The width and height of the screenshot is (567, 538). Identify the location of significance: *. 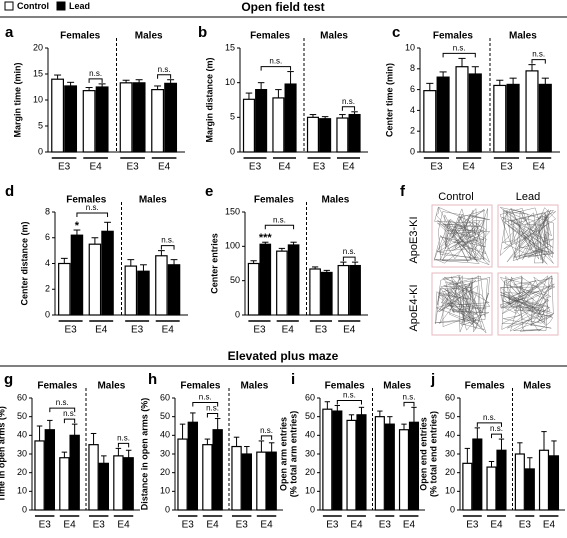
(77, 226).